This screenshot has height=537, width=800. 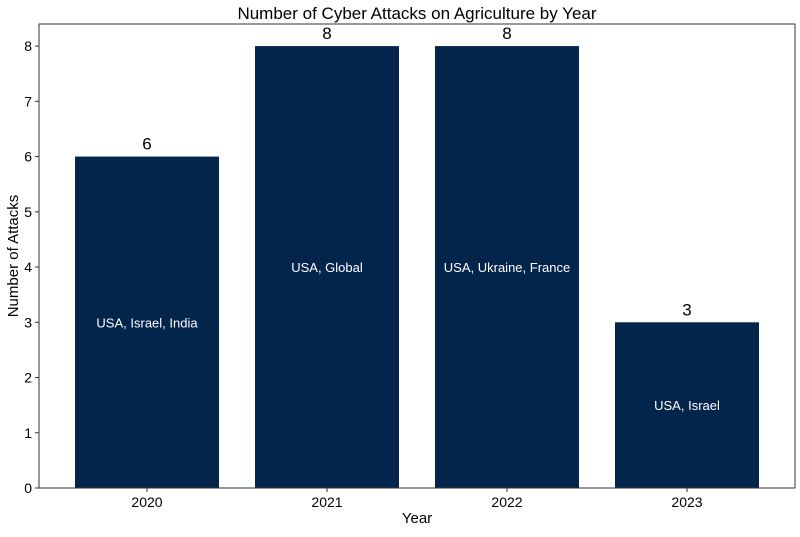 I want to click on bar-2021, so click(x=327, y=267).